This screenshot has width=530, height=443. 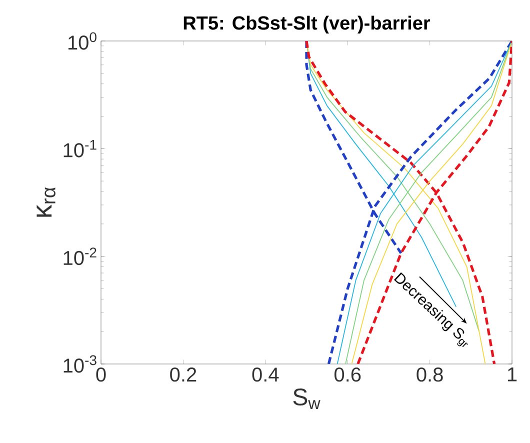 What do you see at coordinates (80, 149) in the screenshot?
I see `y-tick-label: 10$^{-1}$` at bounding box center [80, 149].